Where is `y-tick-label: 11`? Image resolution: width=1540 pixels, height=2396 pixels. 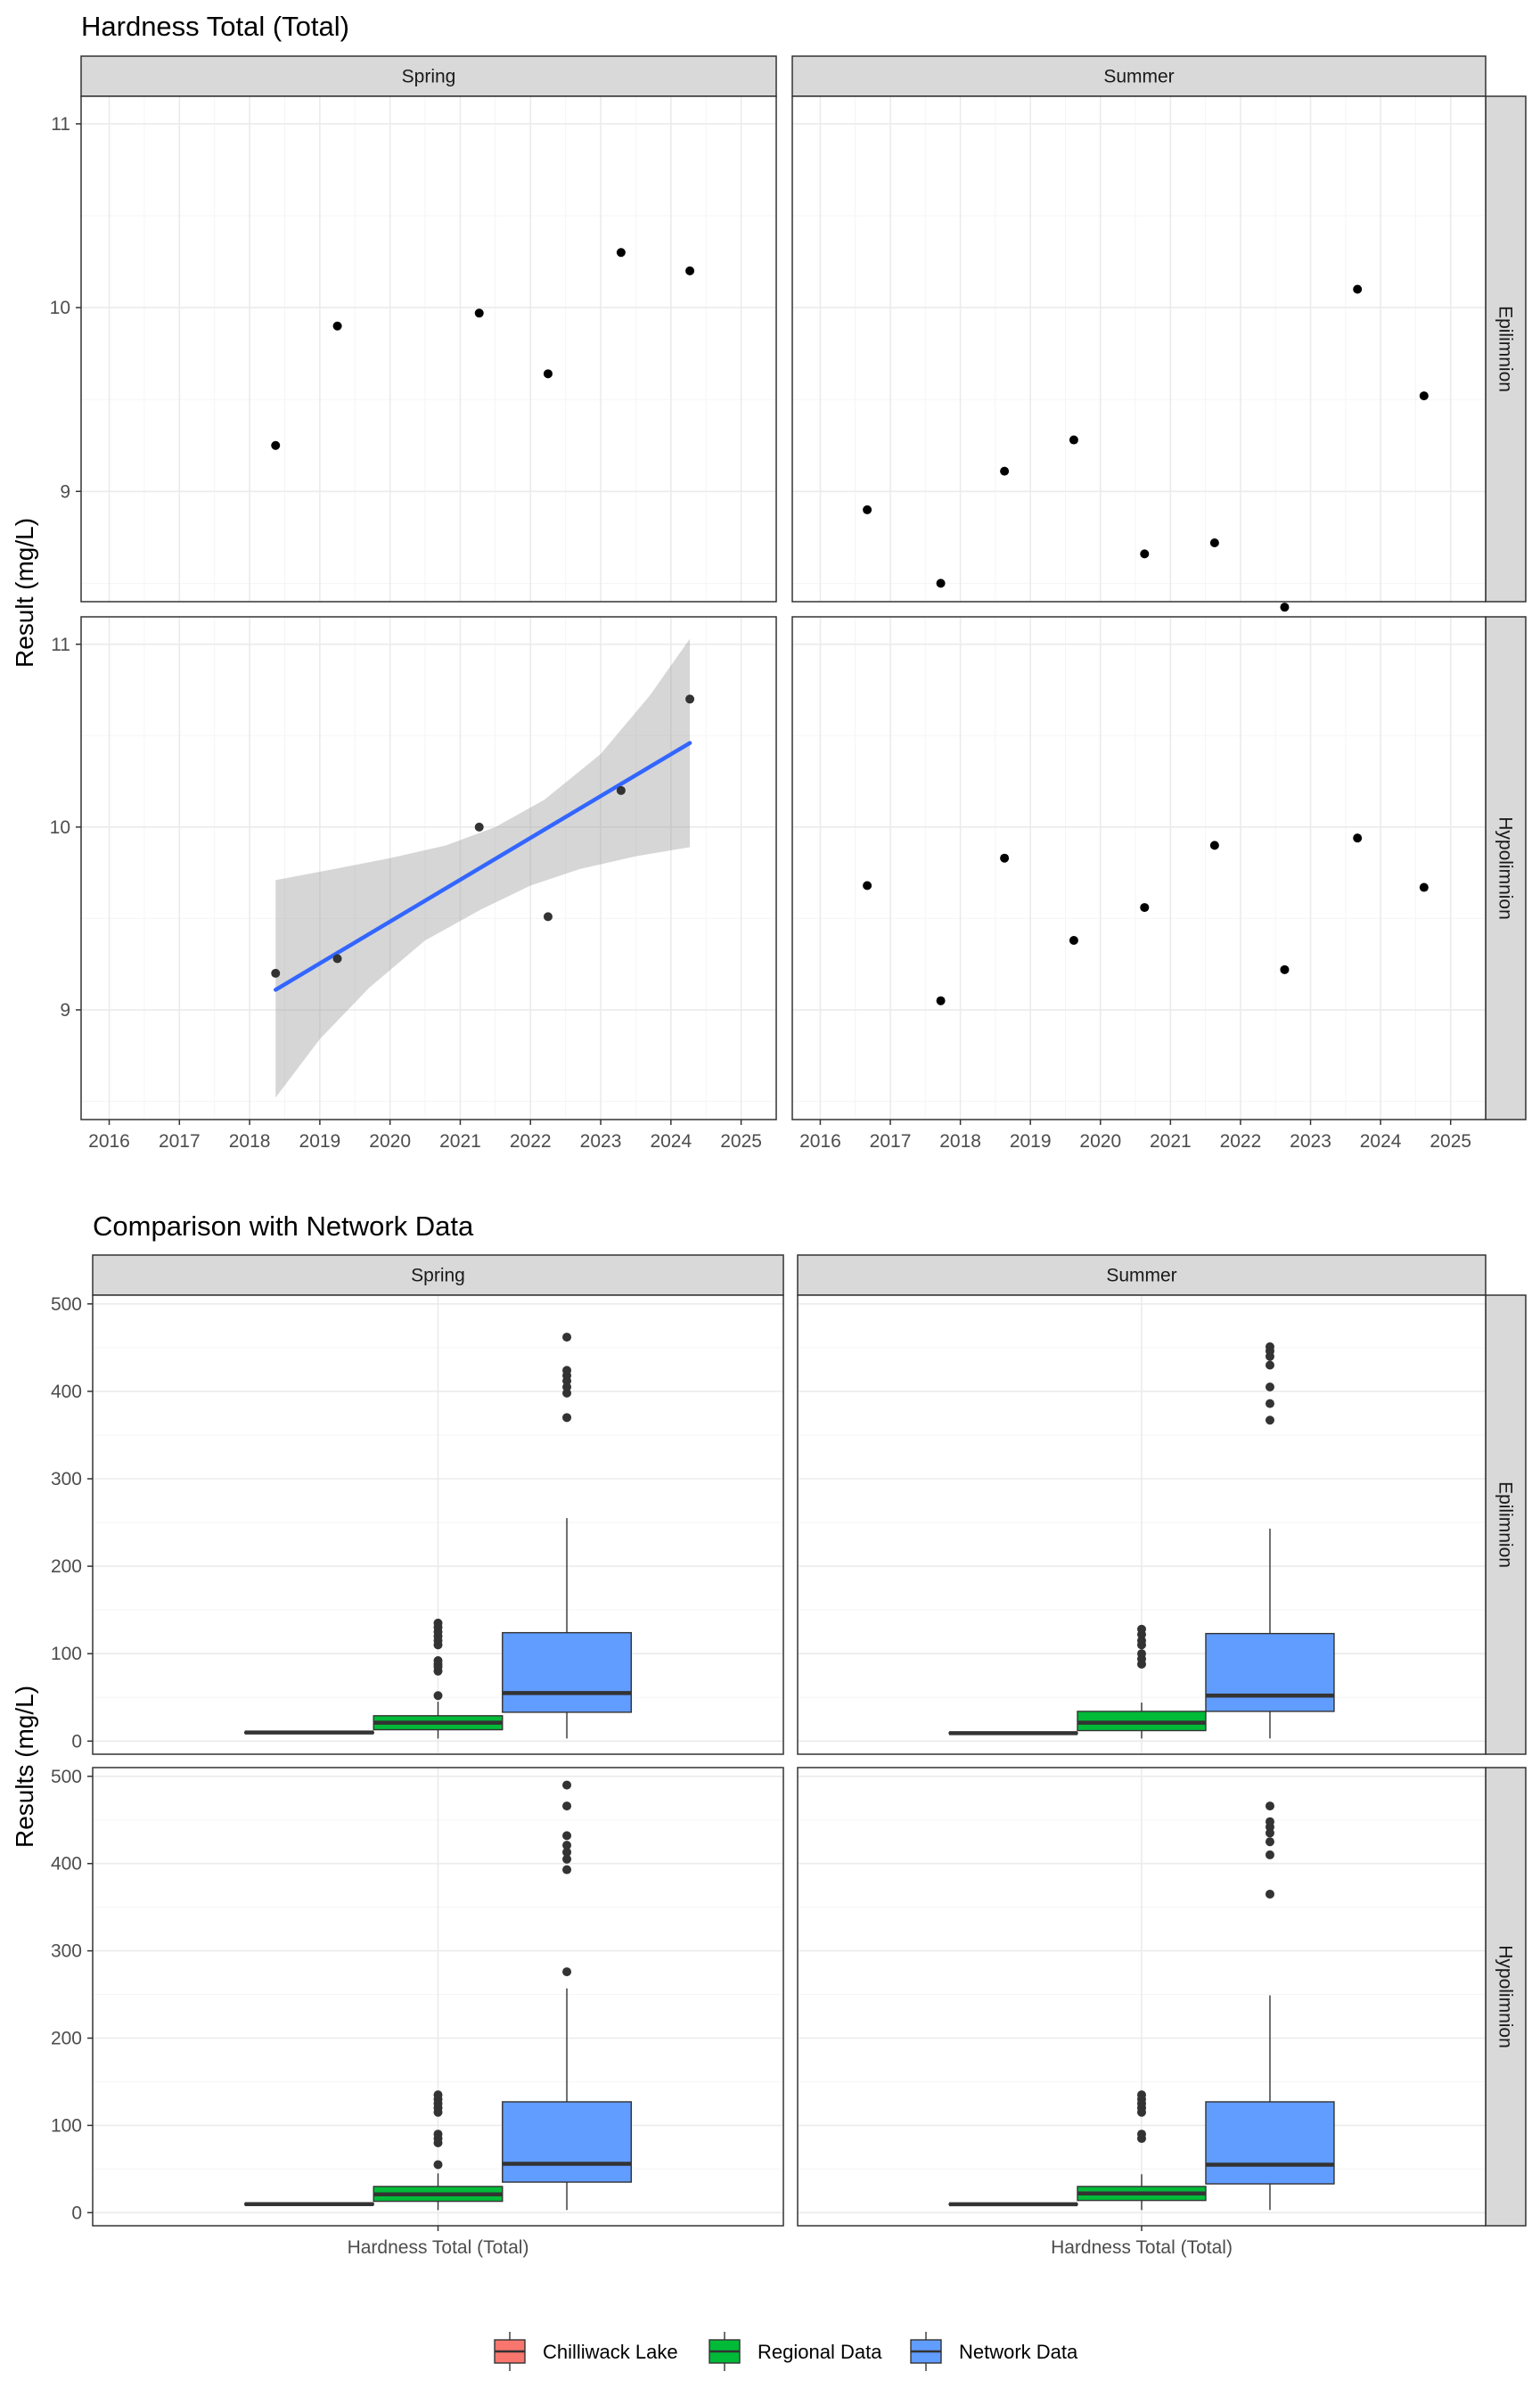
y-tick-label: 11 is located at coordinates (60, 125).